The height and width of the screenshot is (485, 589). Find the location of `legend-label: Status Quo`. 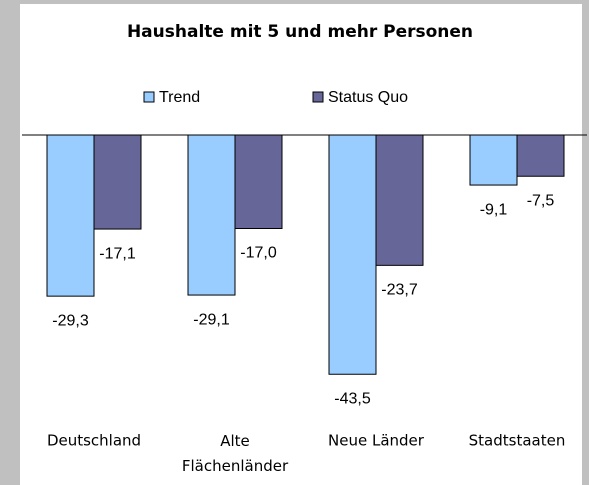

legend-label: Status Quo is located at coordinates (368, 97).